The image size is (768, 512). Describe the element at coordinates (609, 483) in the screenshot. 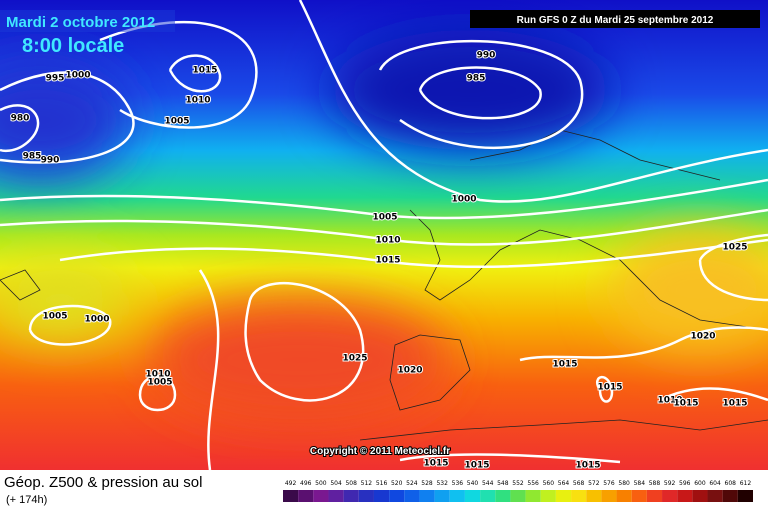

I see `scale-label: 576` at that location.